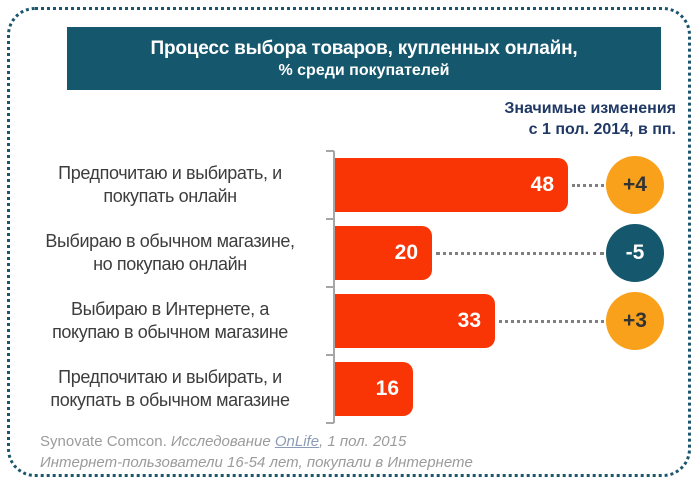 The height and width of the screenshot is (486, 700). What do you see at coordinates (406, 252) in the screenshot?
I see `bar-value: 20` at bounding box center [406, 252].